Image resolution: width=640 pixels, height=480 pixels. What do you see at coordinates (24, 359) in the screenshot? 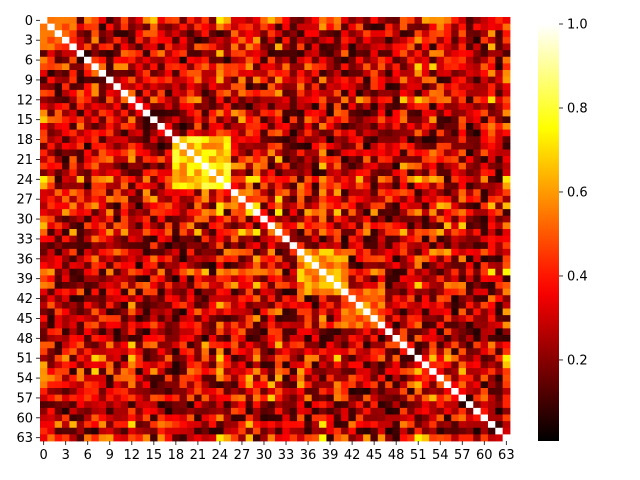
I see `y-tick-label: 51` at bounding box center [24, 359].